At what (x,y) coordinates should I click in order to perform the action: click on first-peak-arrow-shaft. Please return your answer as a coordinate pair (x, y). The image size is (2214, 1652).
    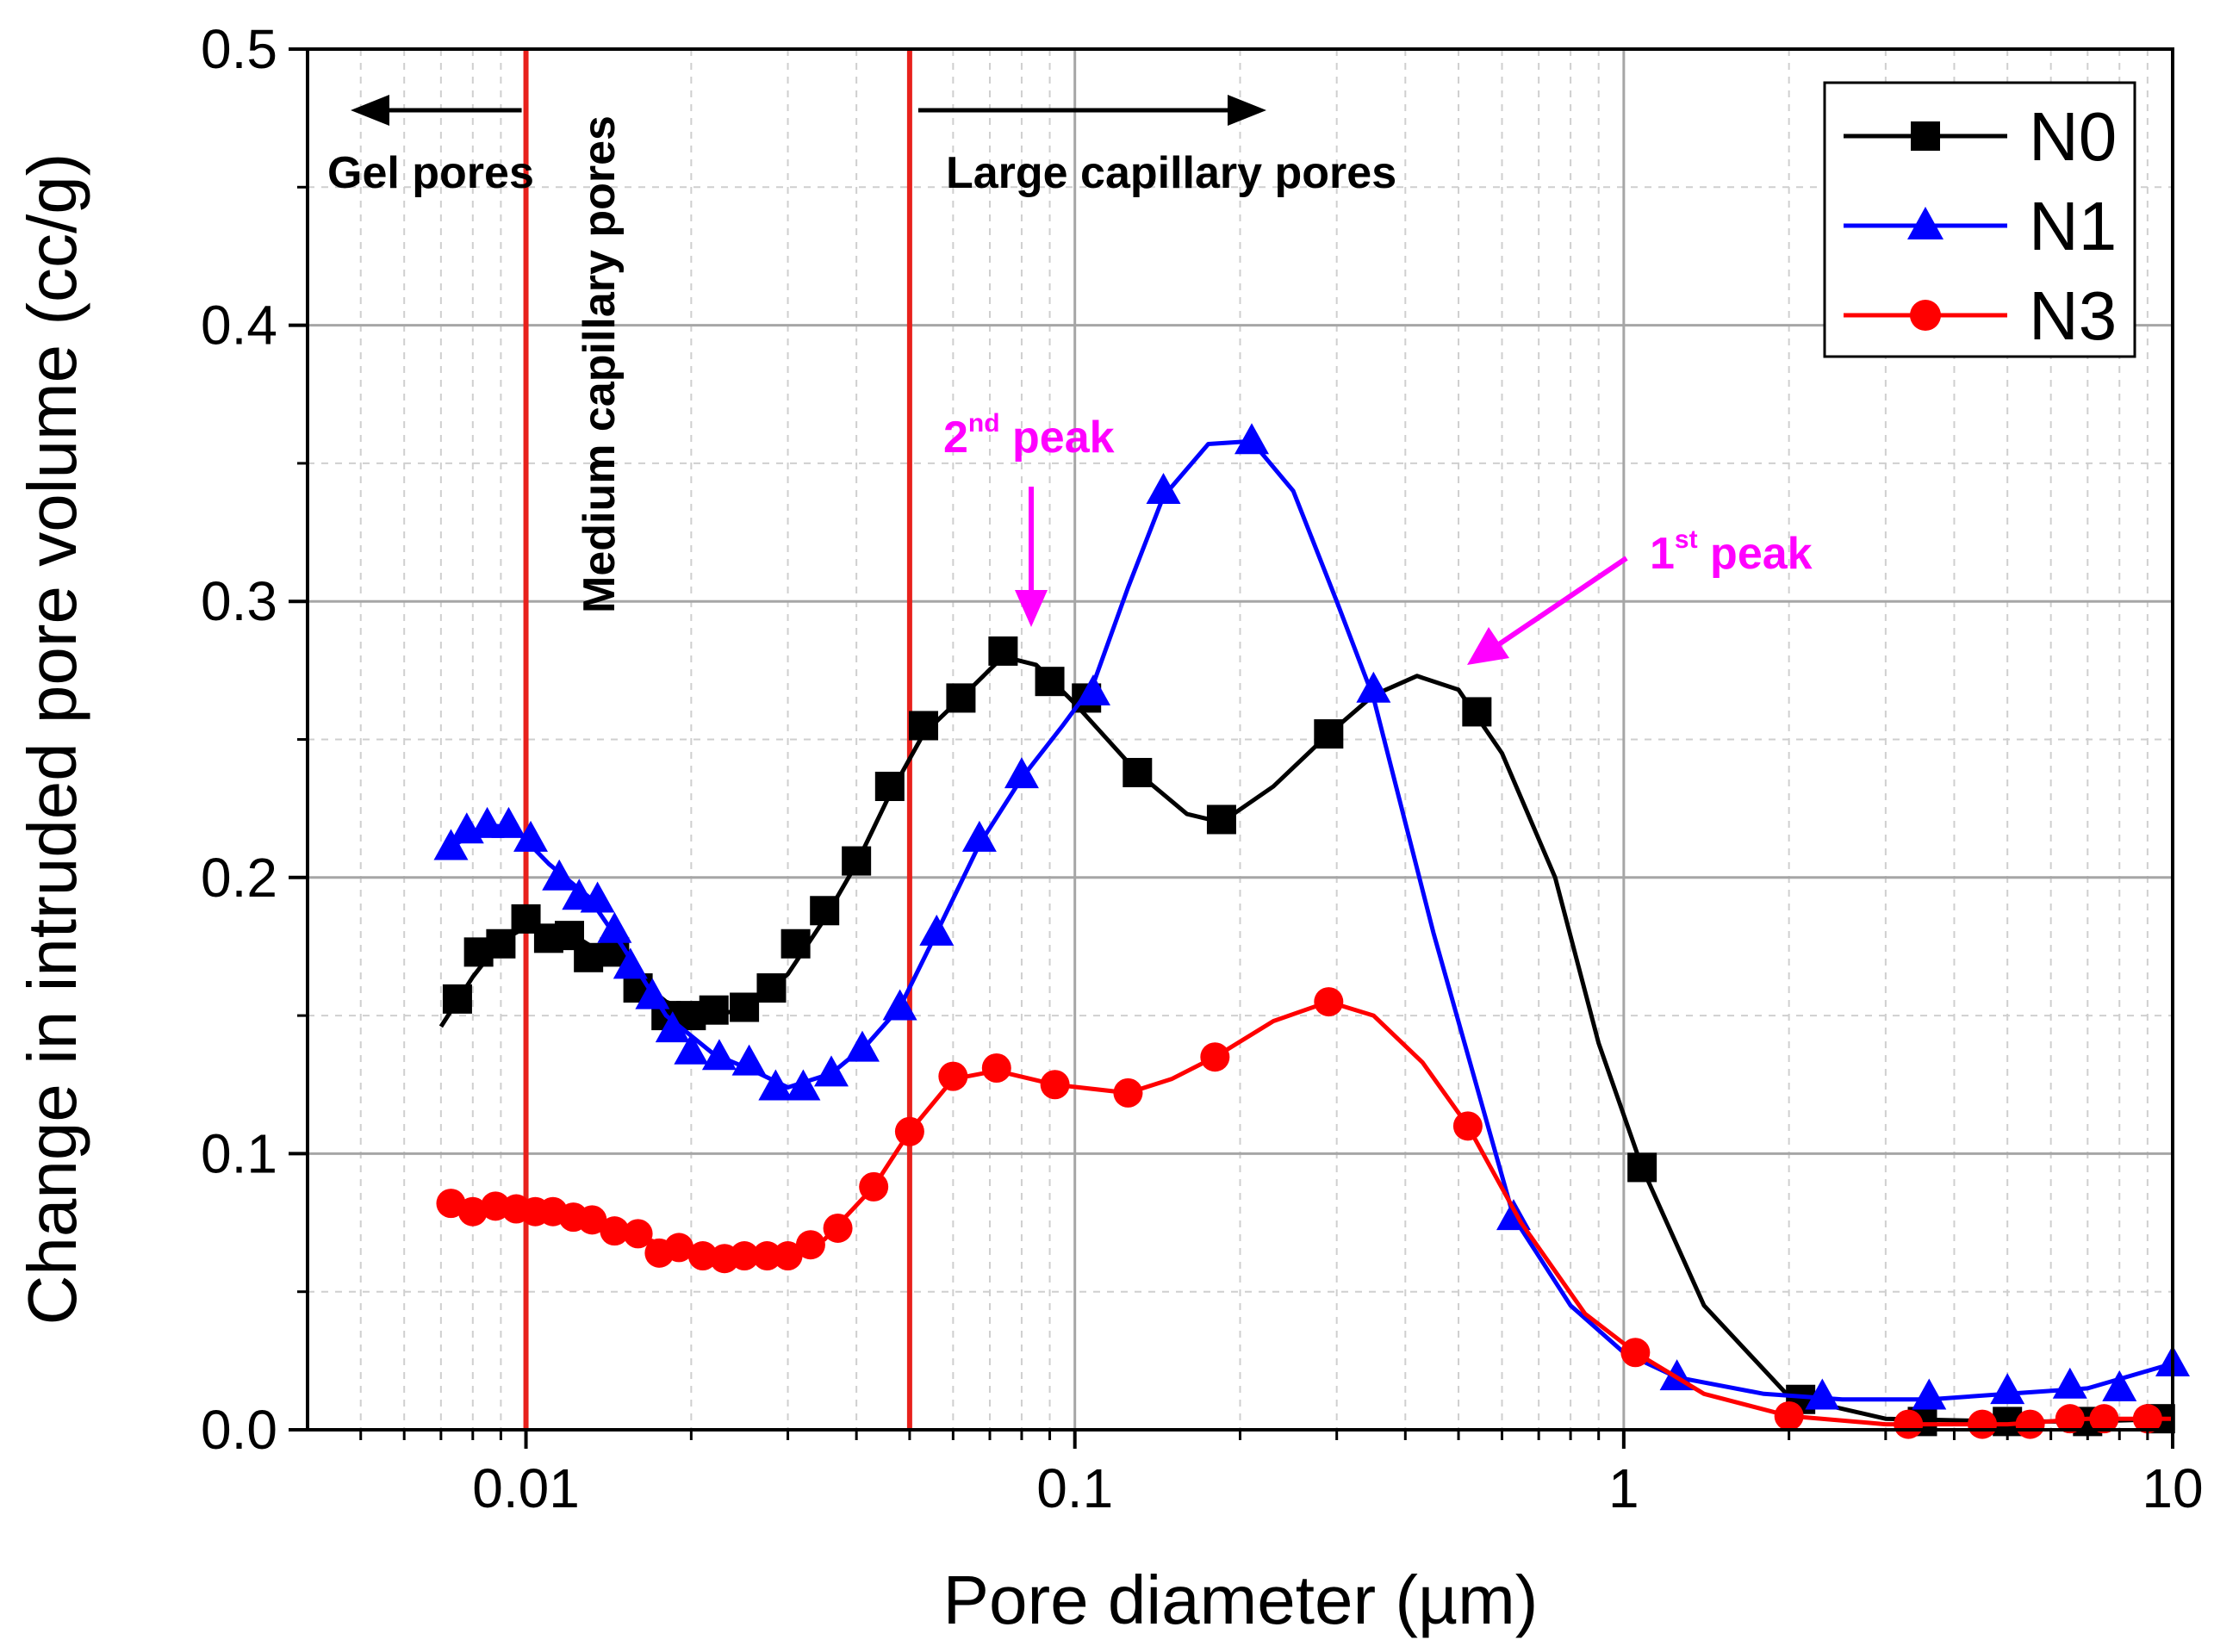
    Looking at the image, I should click on (1562, 601).